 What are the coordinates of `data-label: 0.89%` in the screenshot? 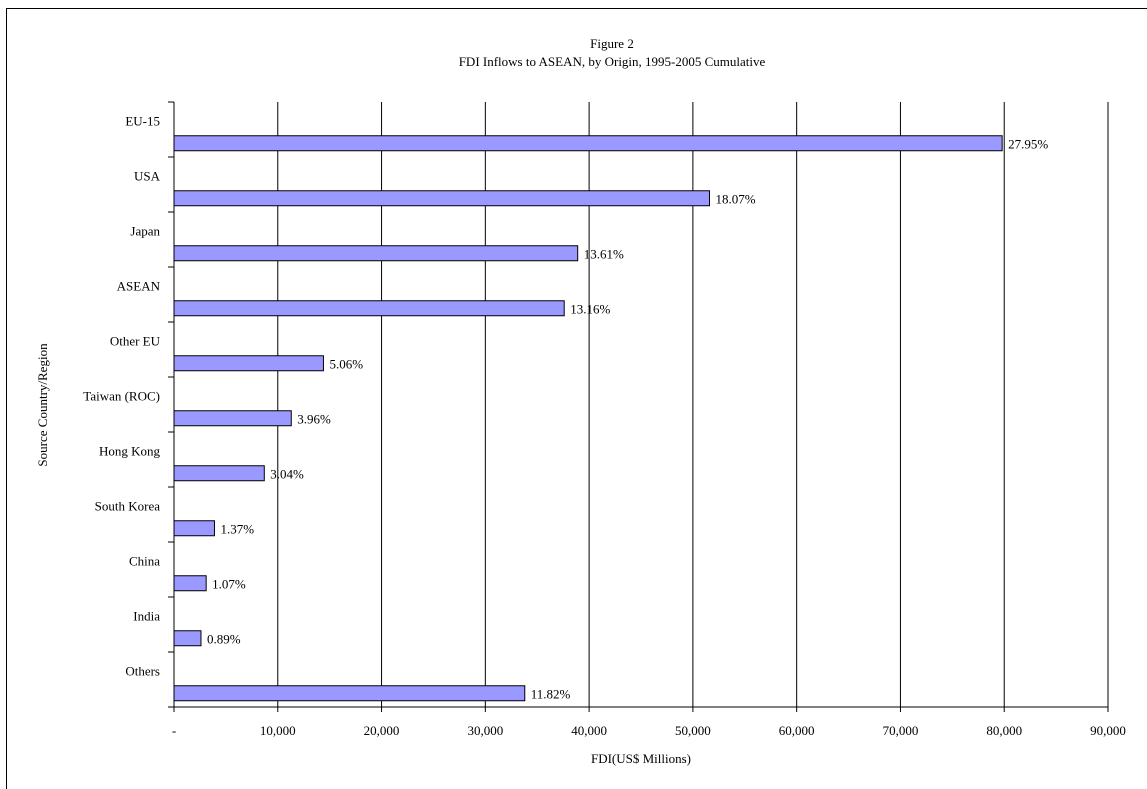 It's located at (224, 638).